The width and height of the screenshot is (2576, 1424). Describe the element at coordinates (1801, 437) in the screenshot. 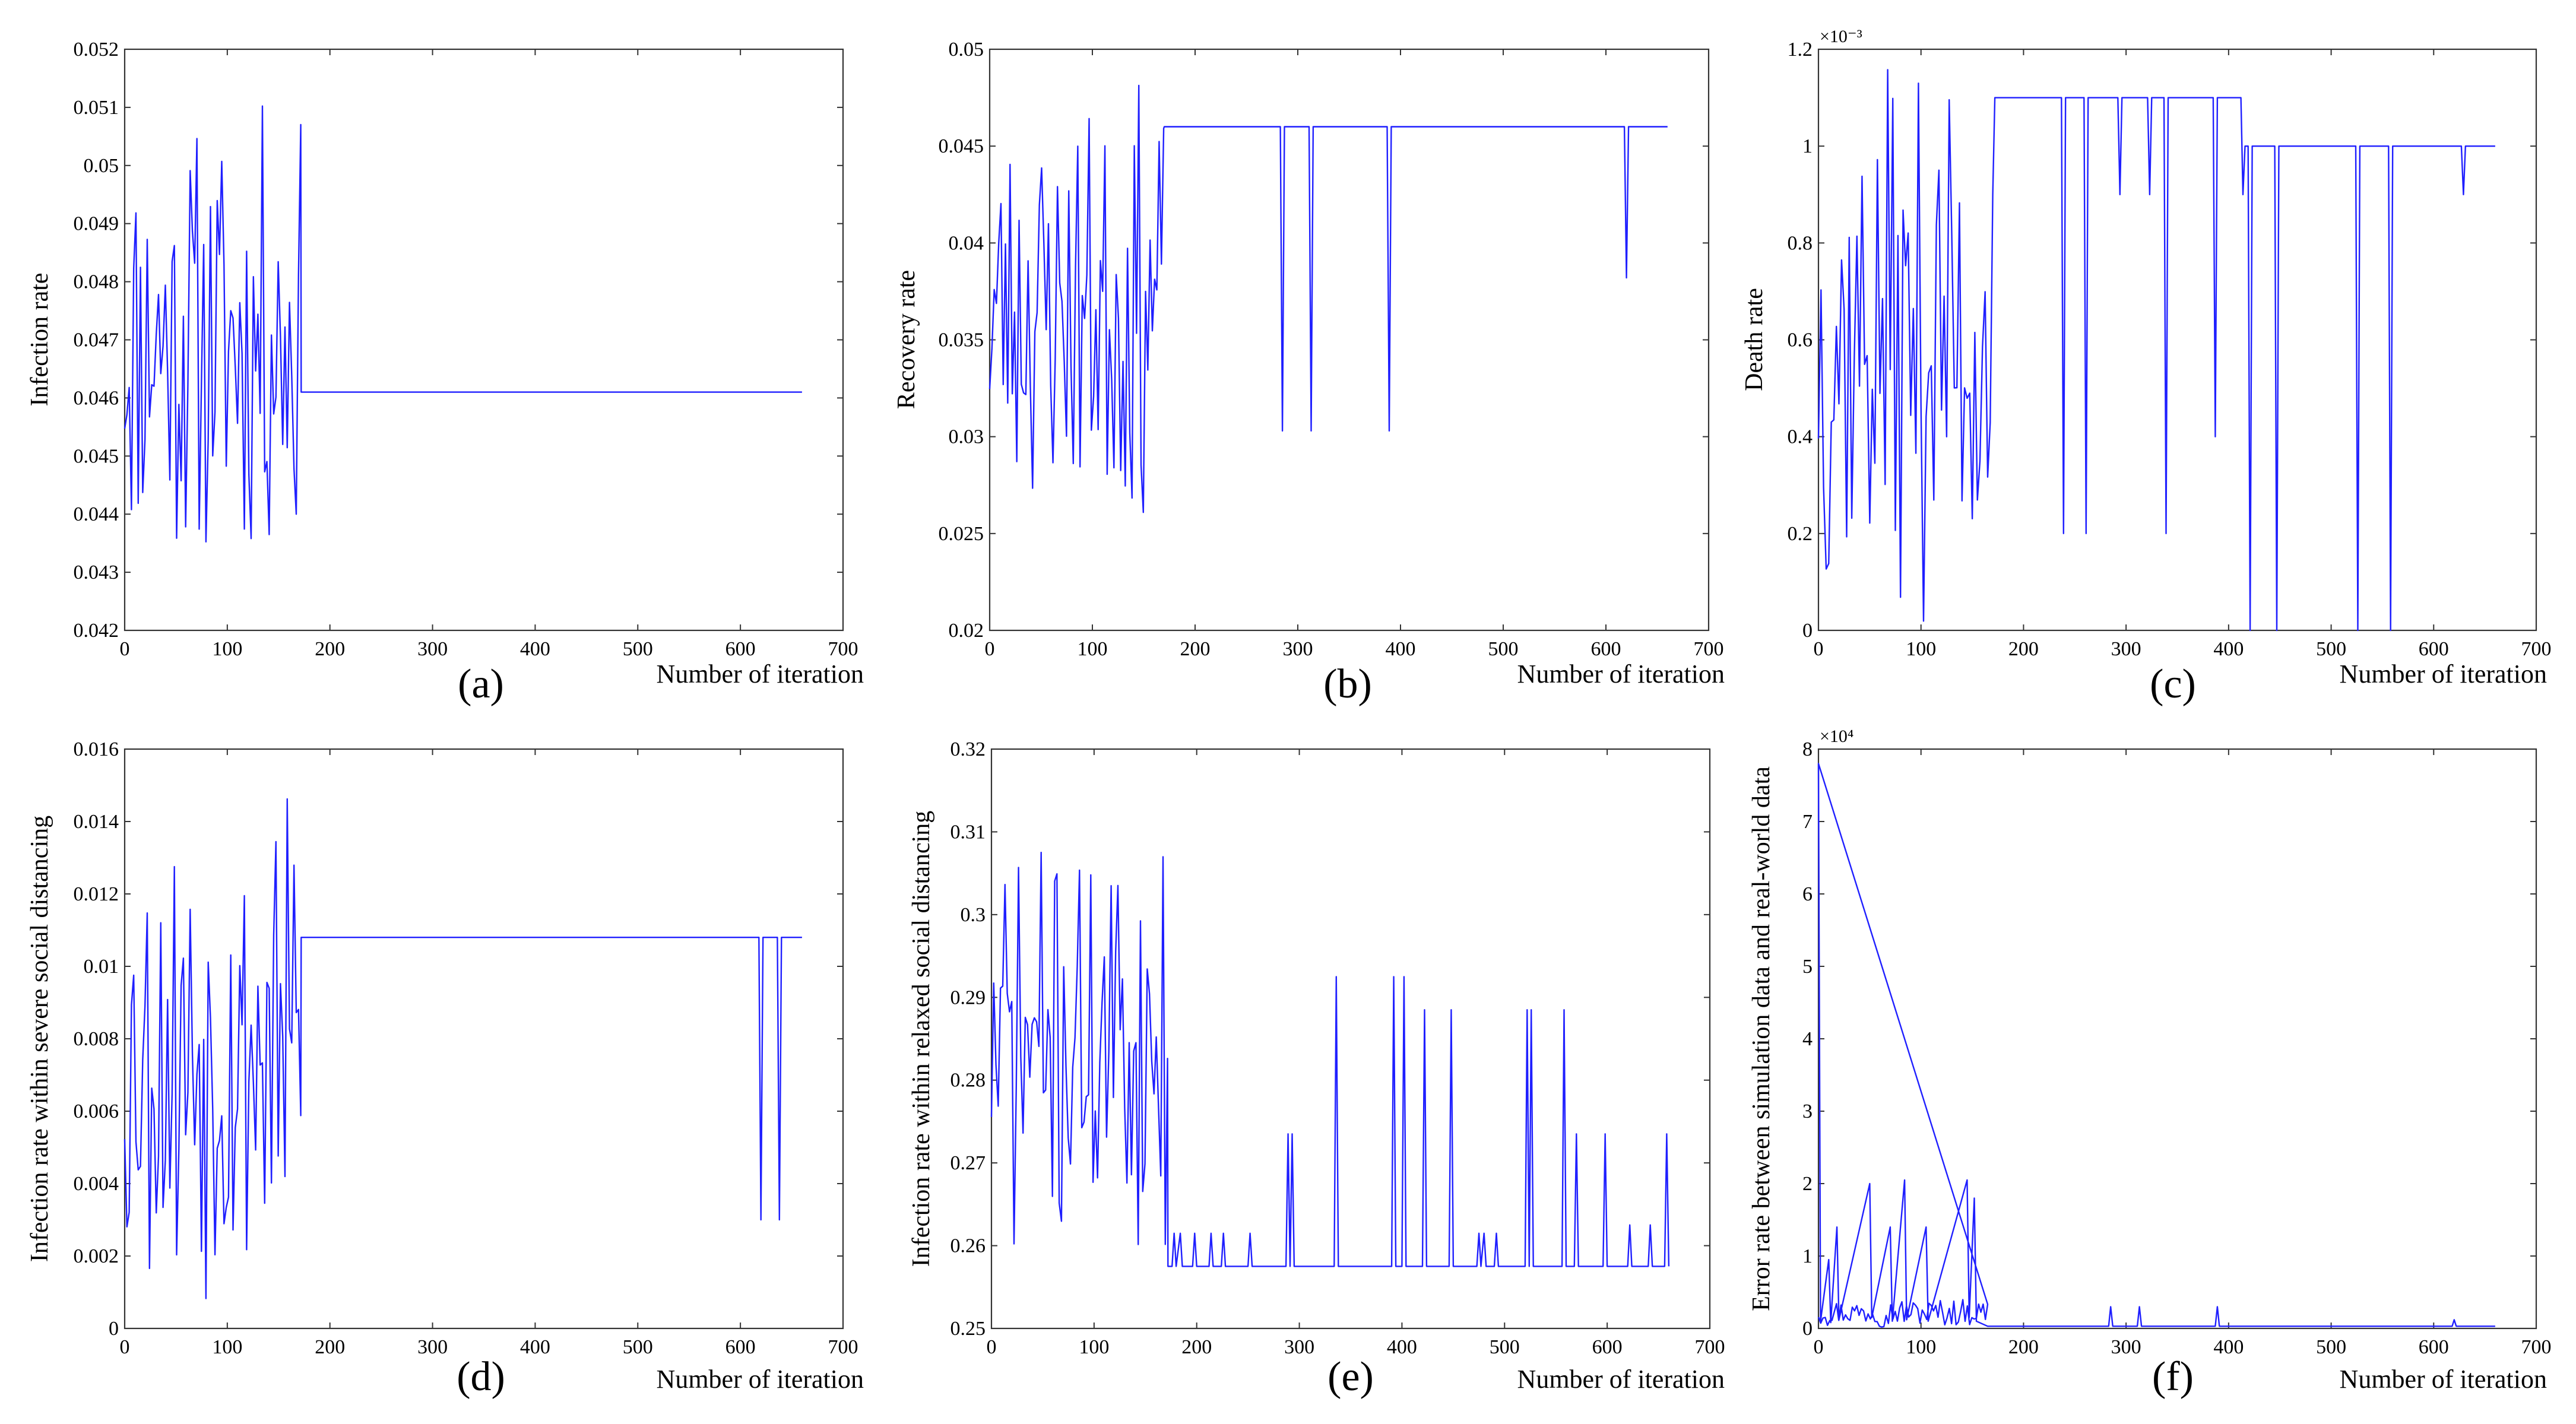

I see `y-tick-label: 0.4` at that location.